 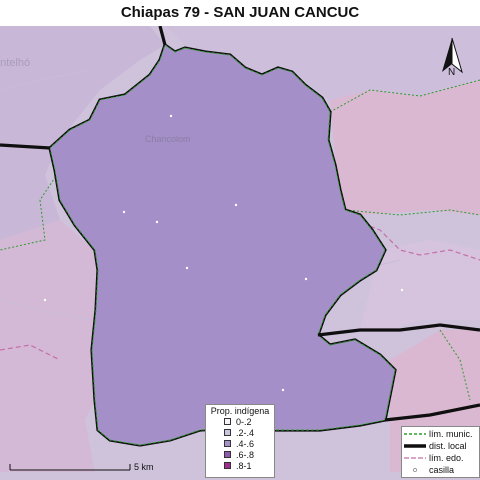 I want to click on legend-item: .8-1, so click(x=240, y=465).